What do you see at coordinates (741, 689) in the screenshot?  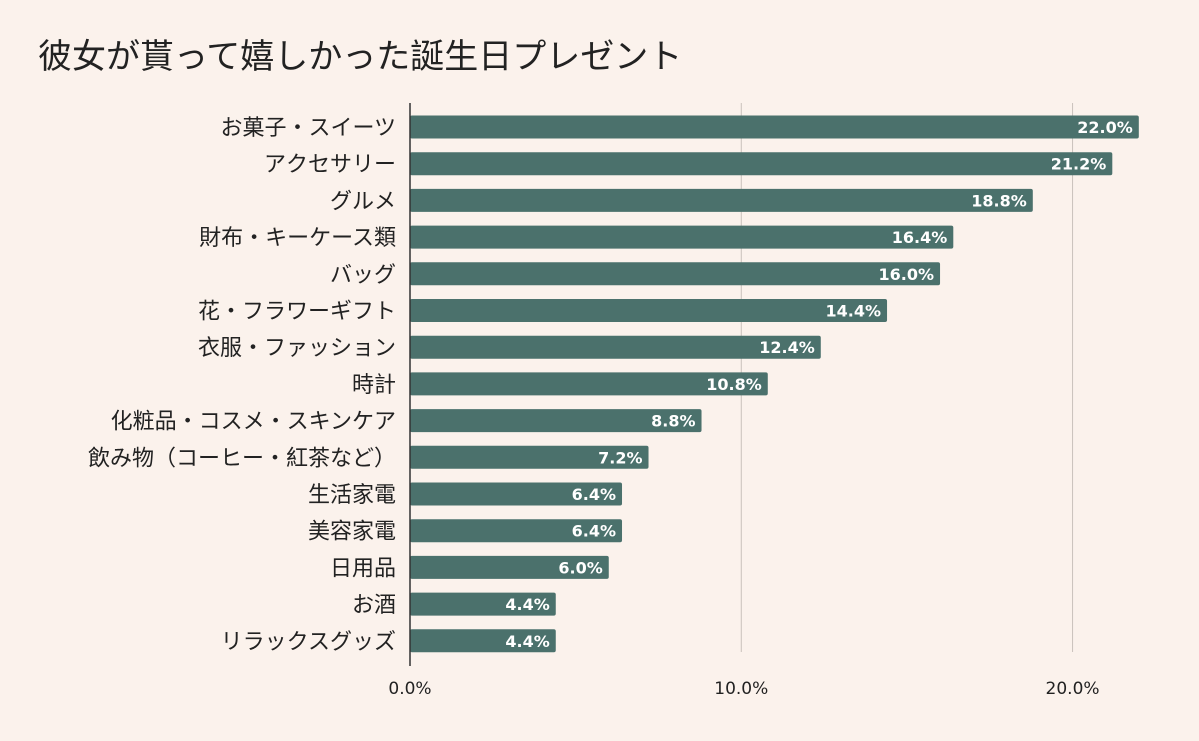 I see `x-tick-label: 10.0%` at bounding box center [741, 689].